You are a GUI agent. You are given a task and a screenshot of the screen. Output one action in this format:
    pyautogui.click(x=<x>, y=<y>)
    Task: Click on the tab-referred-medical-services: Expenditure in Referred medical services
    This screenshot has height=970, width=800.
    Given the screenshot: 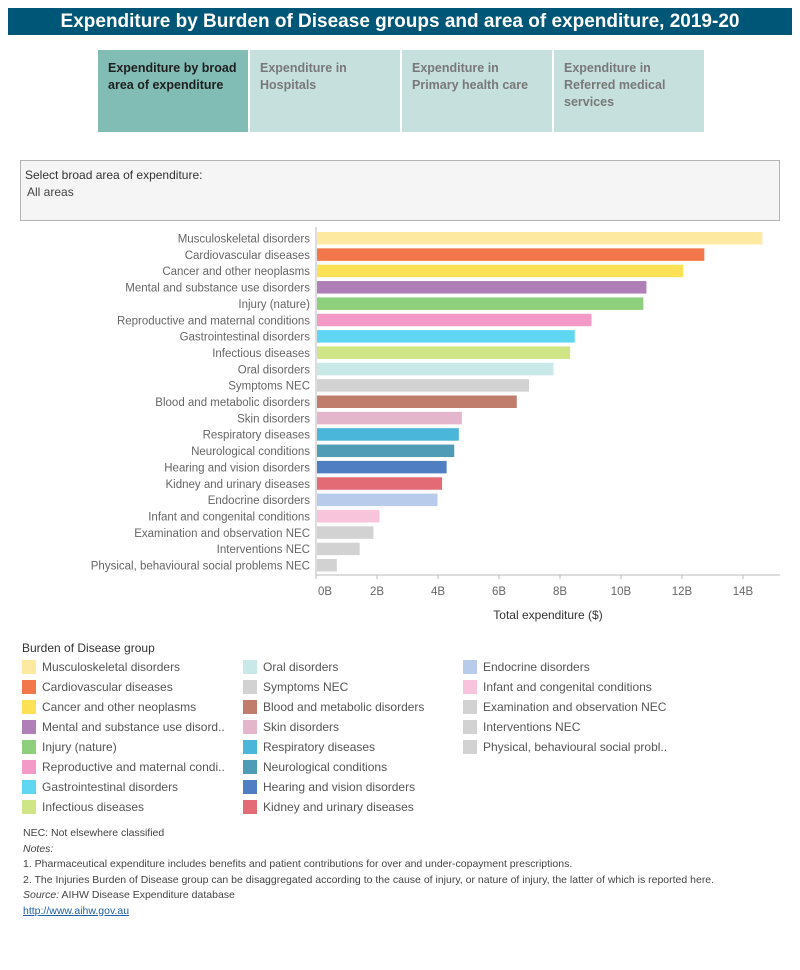 What is the action you would take?
    pyautogui.click(x=629, y=91)
    